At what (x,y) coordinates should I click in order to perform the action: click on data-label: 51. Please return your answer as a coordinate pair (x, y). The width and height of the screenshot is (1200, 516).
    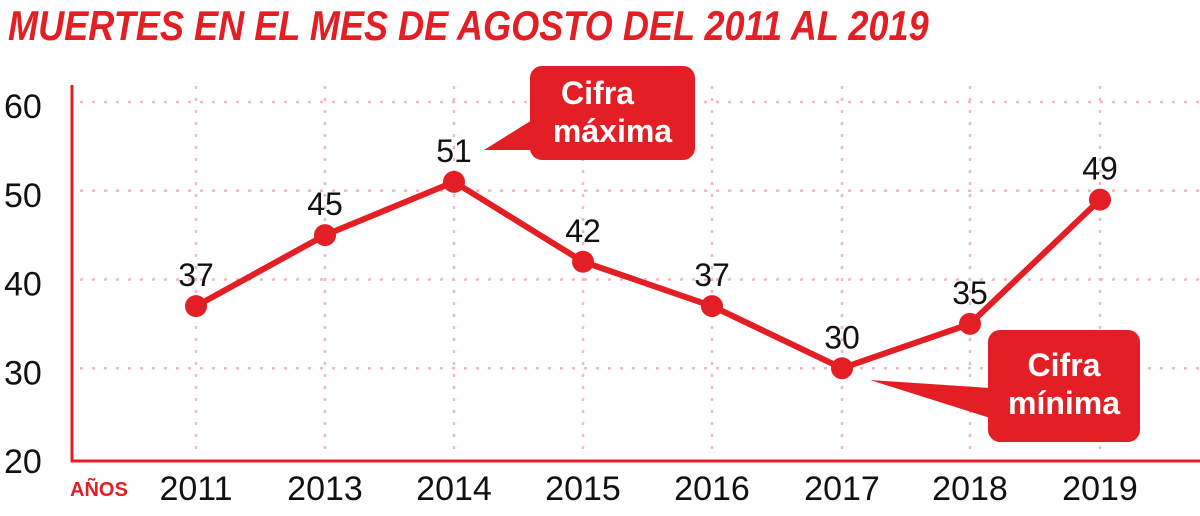
    Looking at the image, I should click on (454, 151).